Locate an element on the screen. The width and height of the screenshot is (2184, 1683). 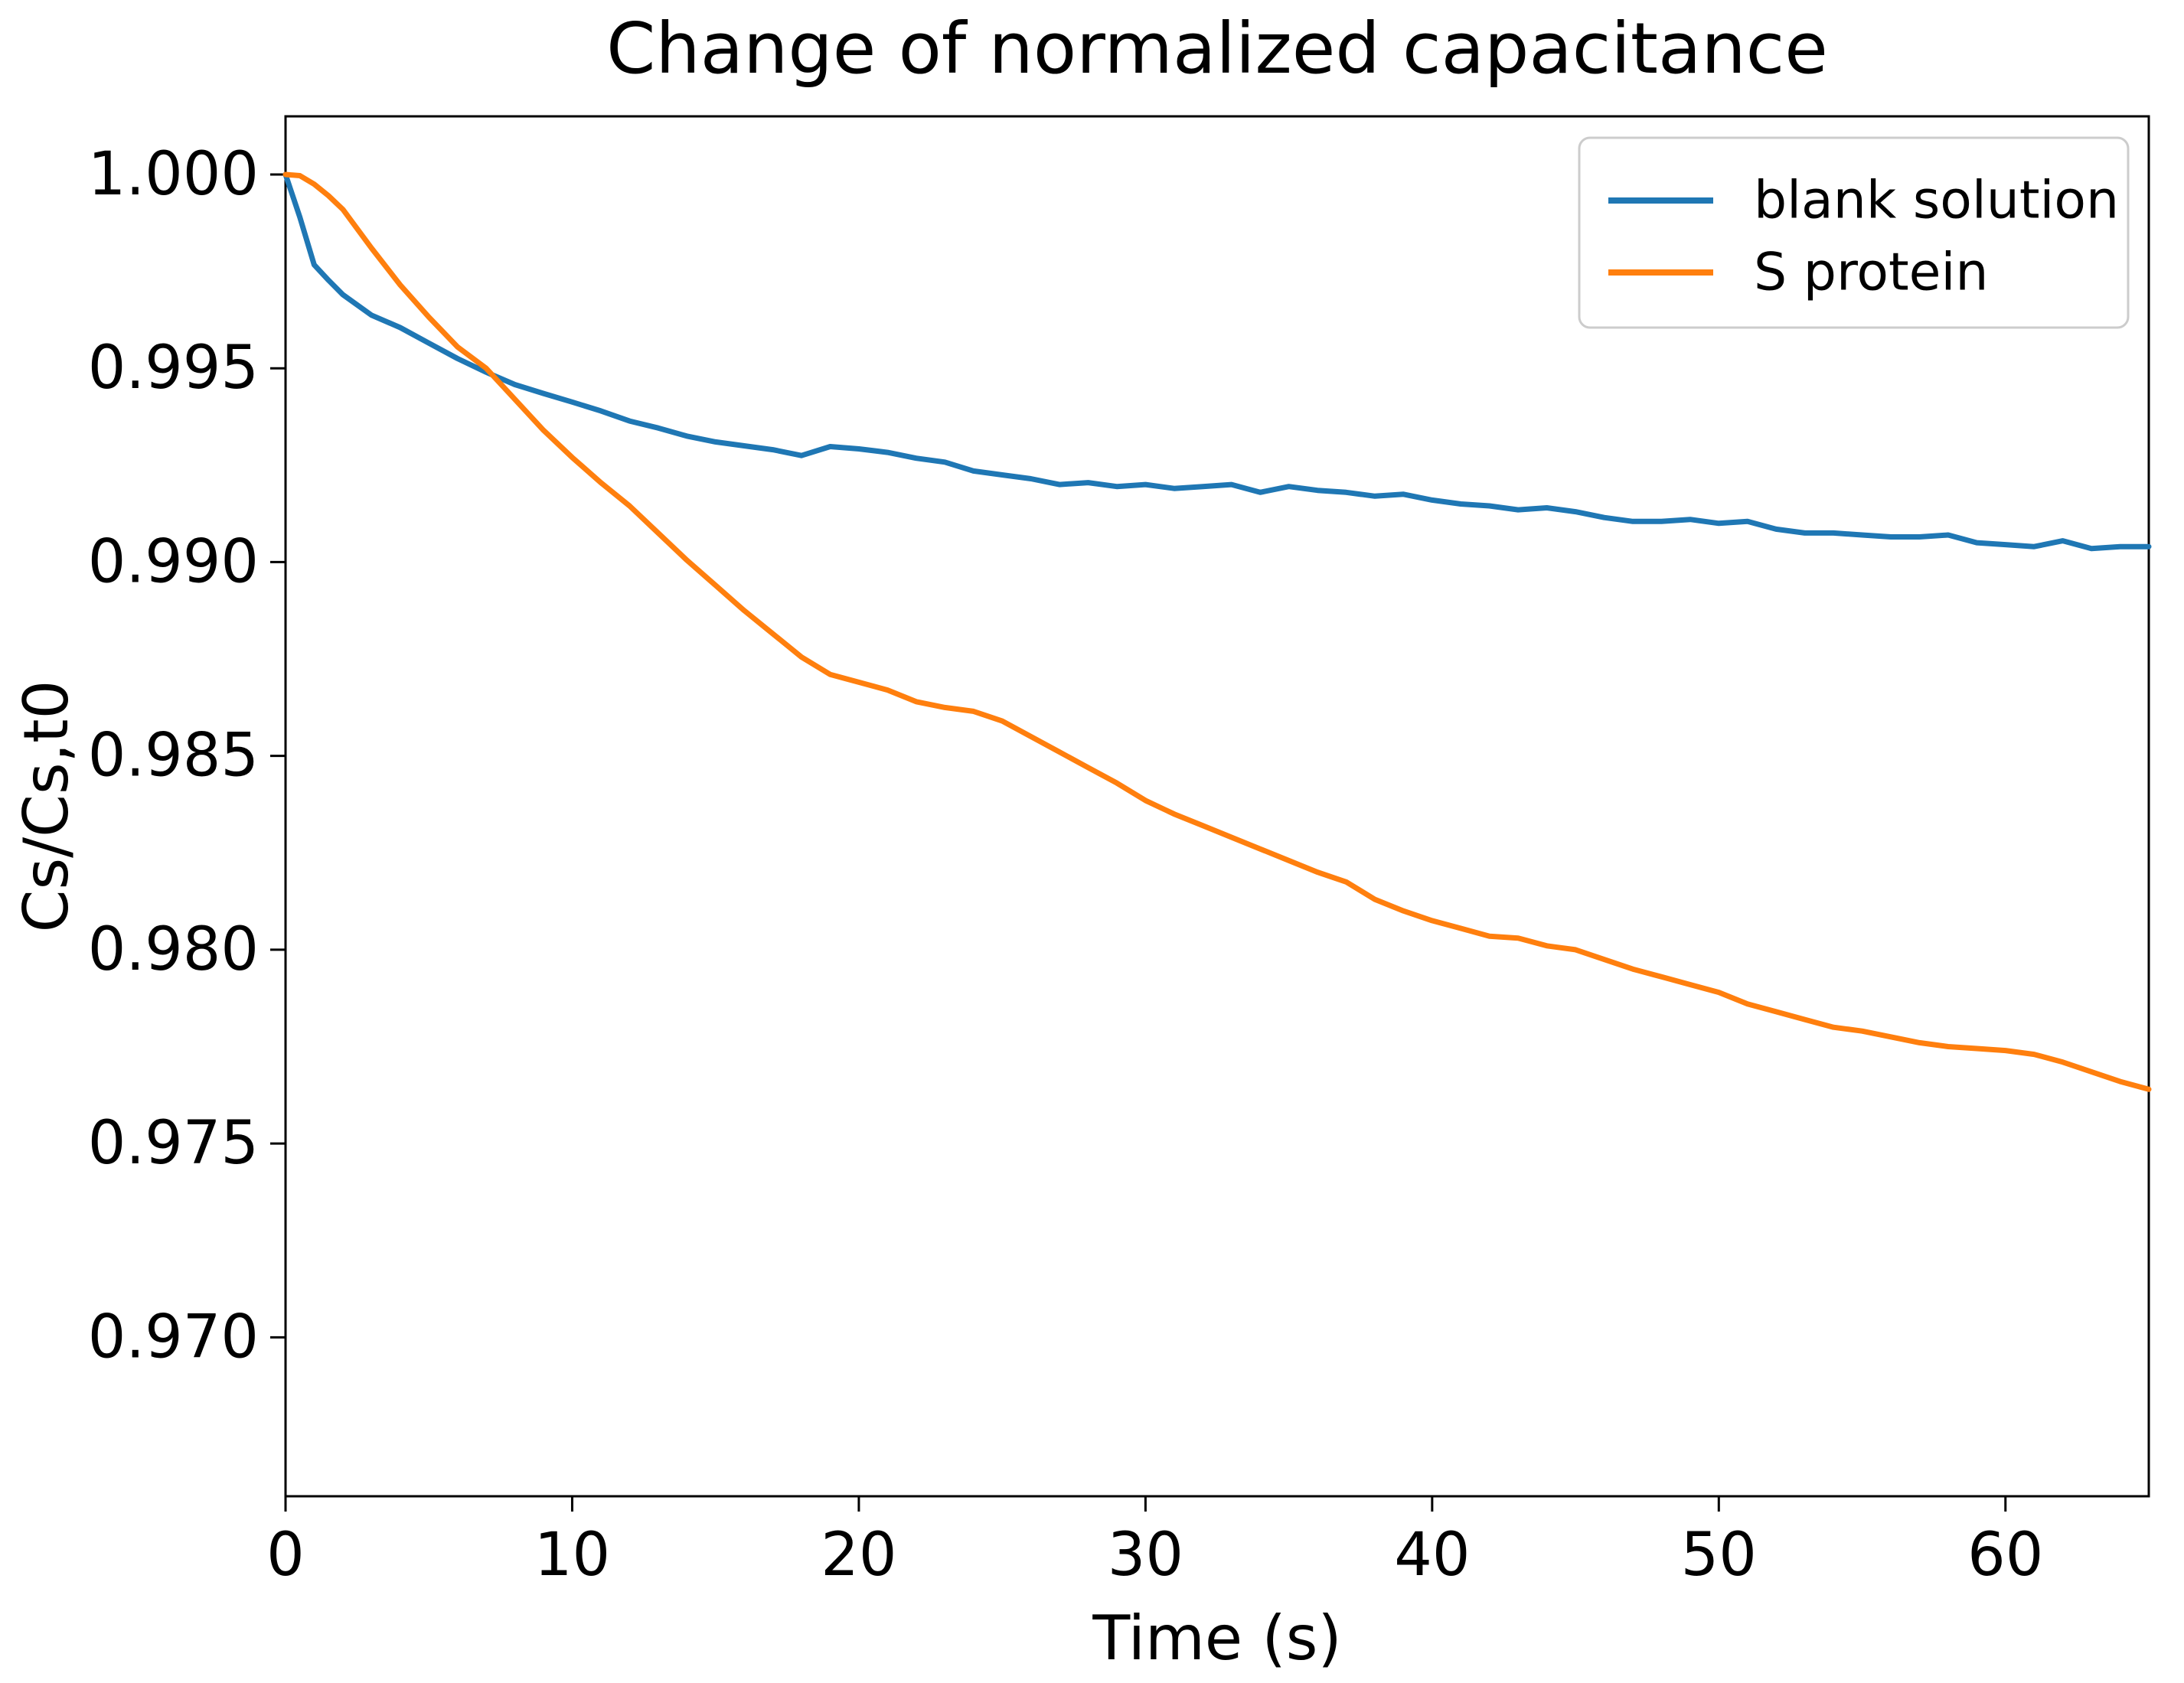
legend-item-s-protein: S protein is located at coordinates (1798, 273).